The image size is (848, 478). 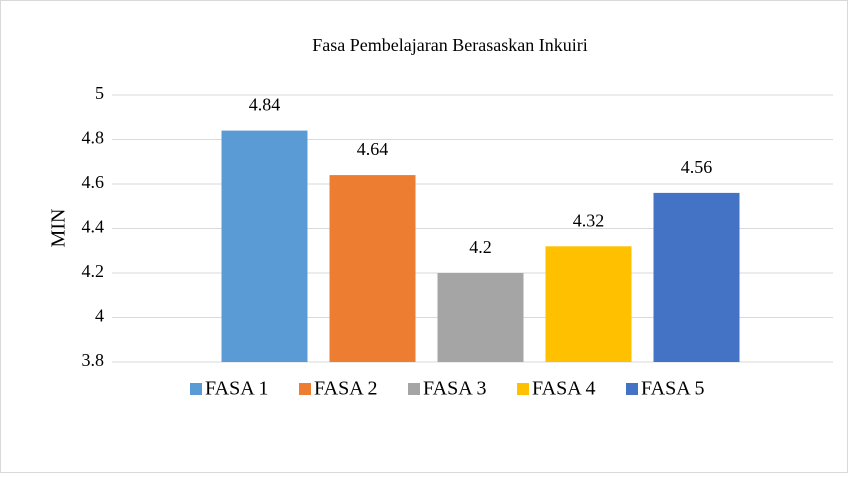 I want to click on y-tick-label: 3.8, so click(x=93, y=360).